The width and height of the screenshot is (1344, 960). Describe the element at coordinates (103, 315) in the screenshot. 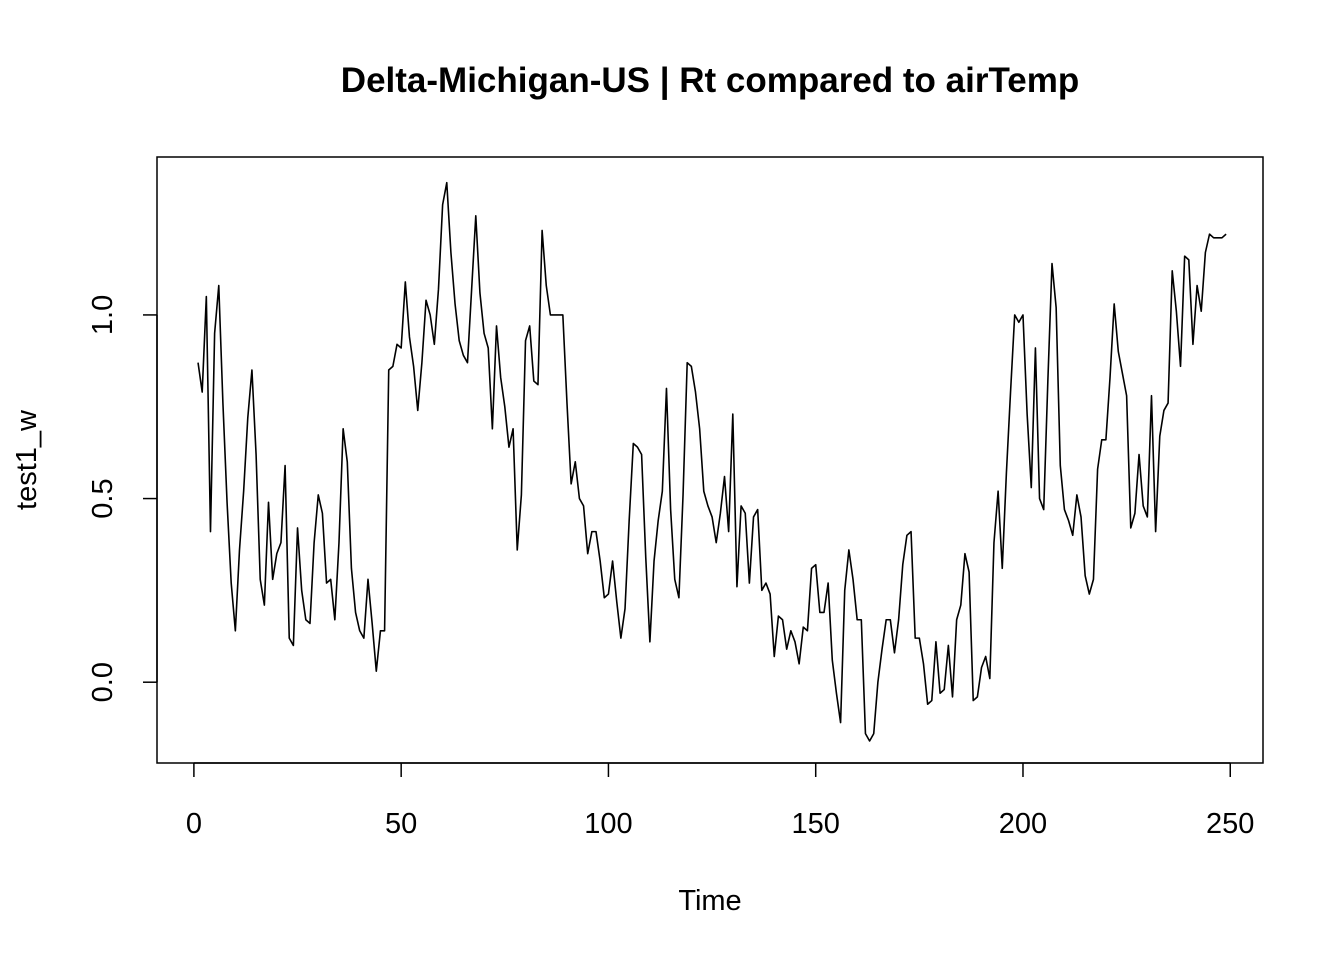

I see `y-tick-label: 1.0` at that location.